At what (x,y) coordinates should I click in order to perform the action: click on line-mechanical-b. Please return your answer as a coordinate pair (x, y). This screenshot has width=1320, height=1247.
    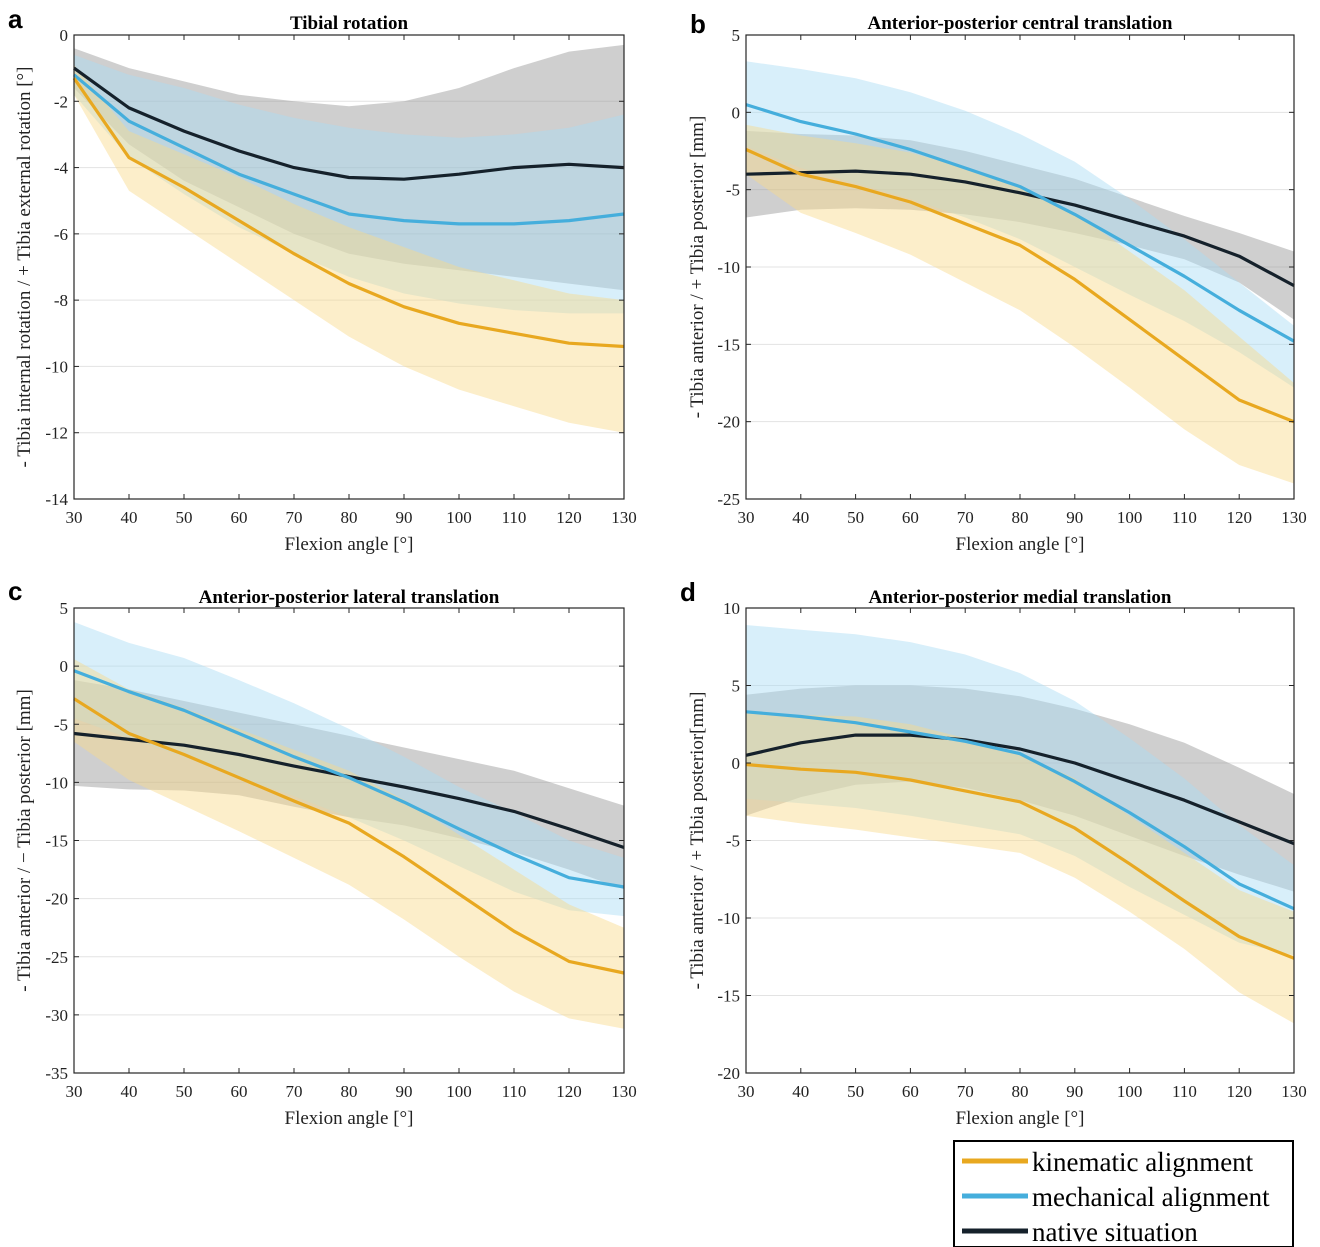
    Looking at the image, I should click on (1020, 223).